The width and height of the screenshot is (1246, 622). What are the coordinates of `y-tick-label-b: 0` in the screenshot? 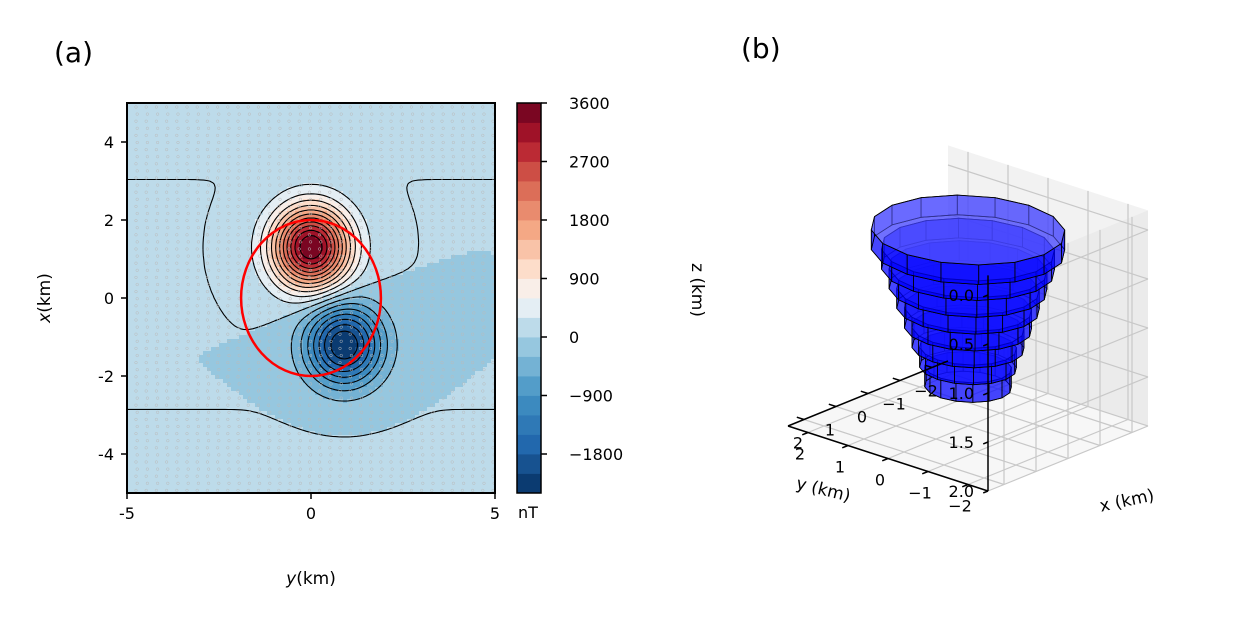 It's located at (880, 480).